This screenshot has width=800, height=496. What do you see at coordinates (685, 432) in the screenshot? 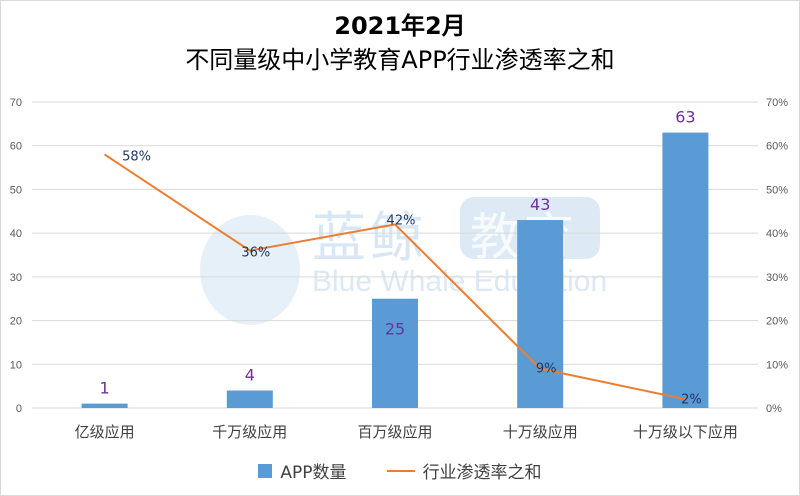
I see `x-category-label: 十万级以下应用` at bounding box center [685, 432].